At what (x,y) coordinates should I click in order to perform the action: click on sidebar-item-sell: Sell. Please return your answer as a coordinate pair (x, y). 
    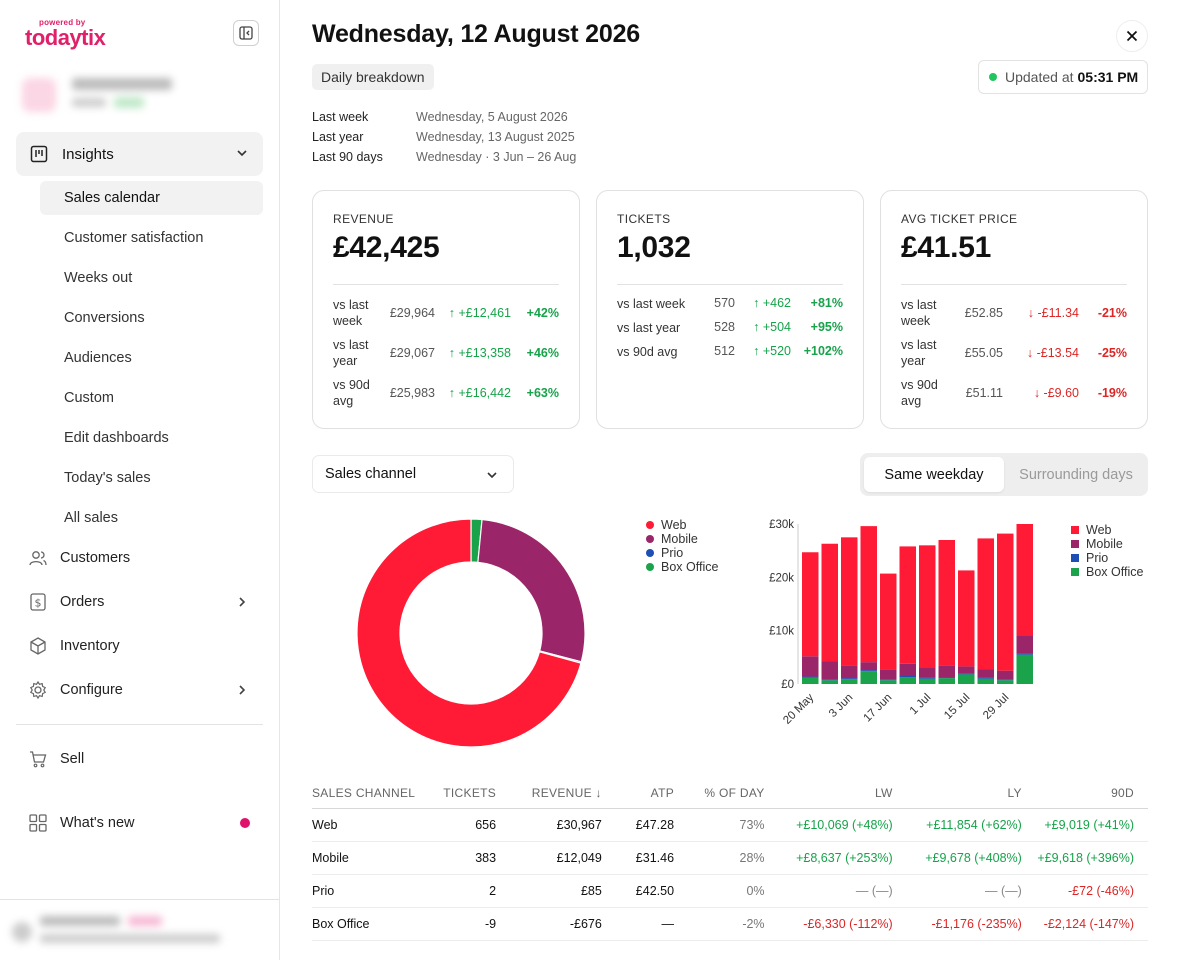
    Looking at the image, I should click on (145, 759).